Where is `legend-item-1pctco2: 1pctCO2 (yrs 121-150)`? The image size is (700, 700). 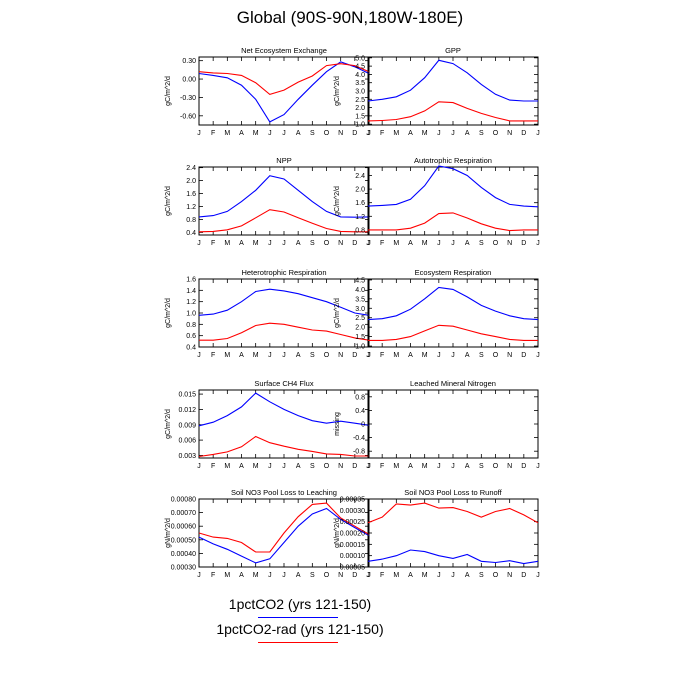
legend-item-1pctco2: 1pctCO2 (yrs 121-150) is located at coordinates (300, 604).